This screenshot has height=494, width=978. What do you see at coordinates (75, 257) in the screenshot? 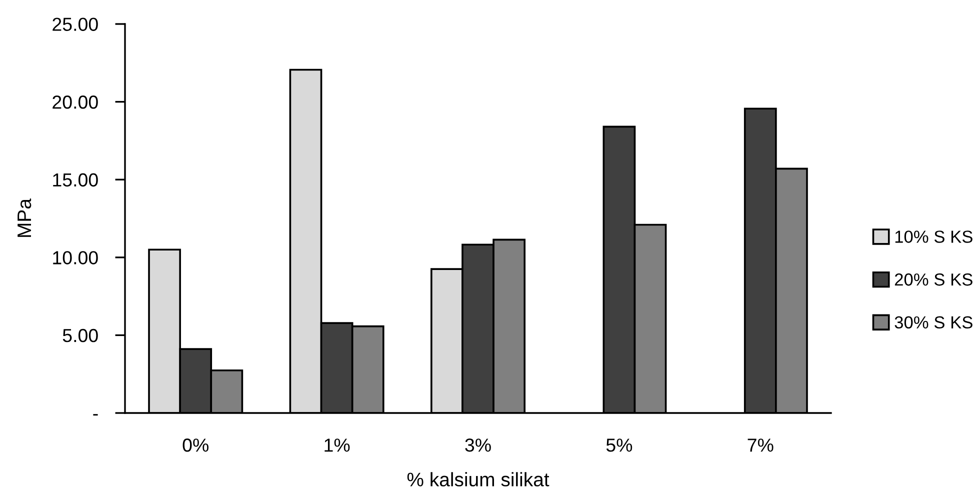
I see `y-tick-label: 10.00` at bounding box center [75, 257].